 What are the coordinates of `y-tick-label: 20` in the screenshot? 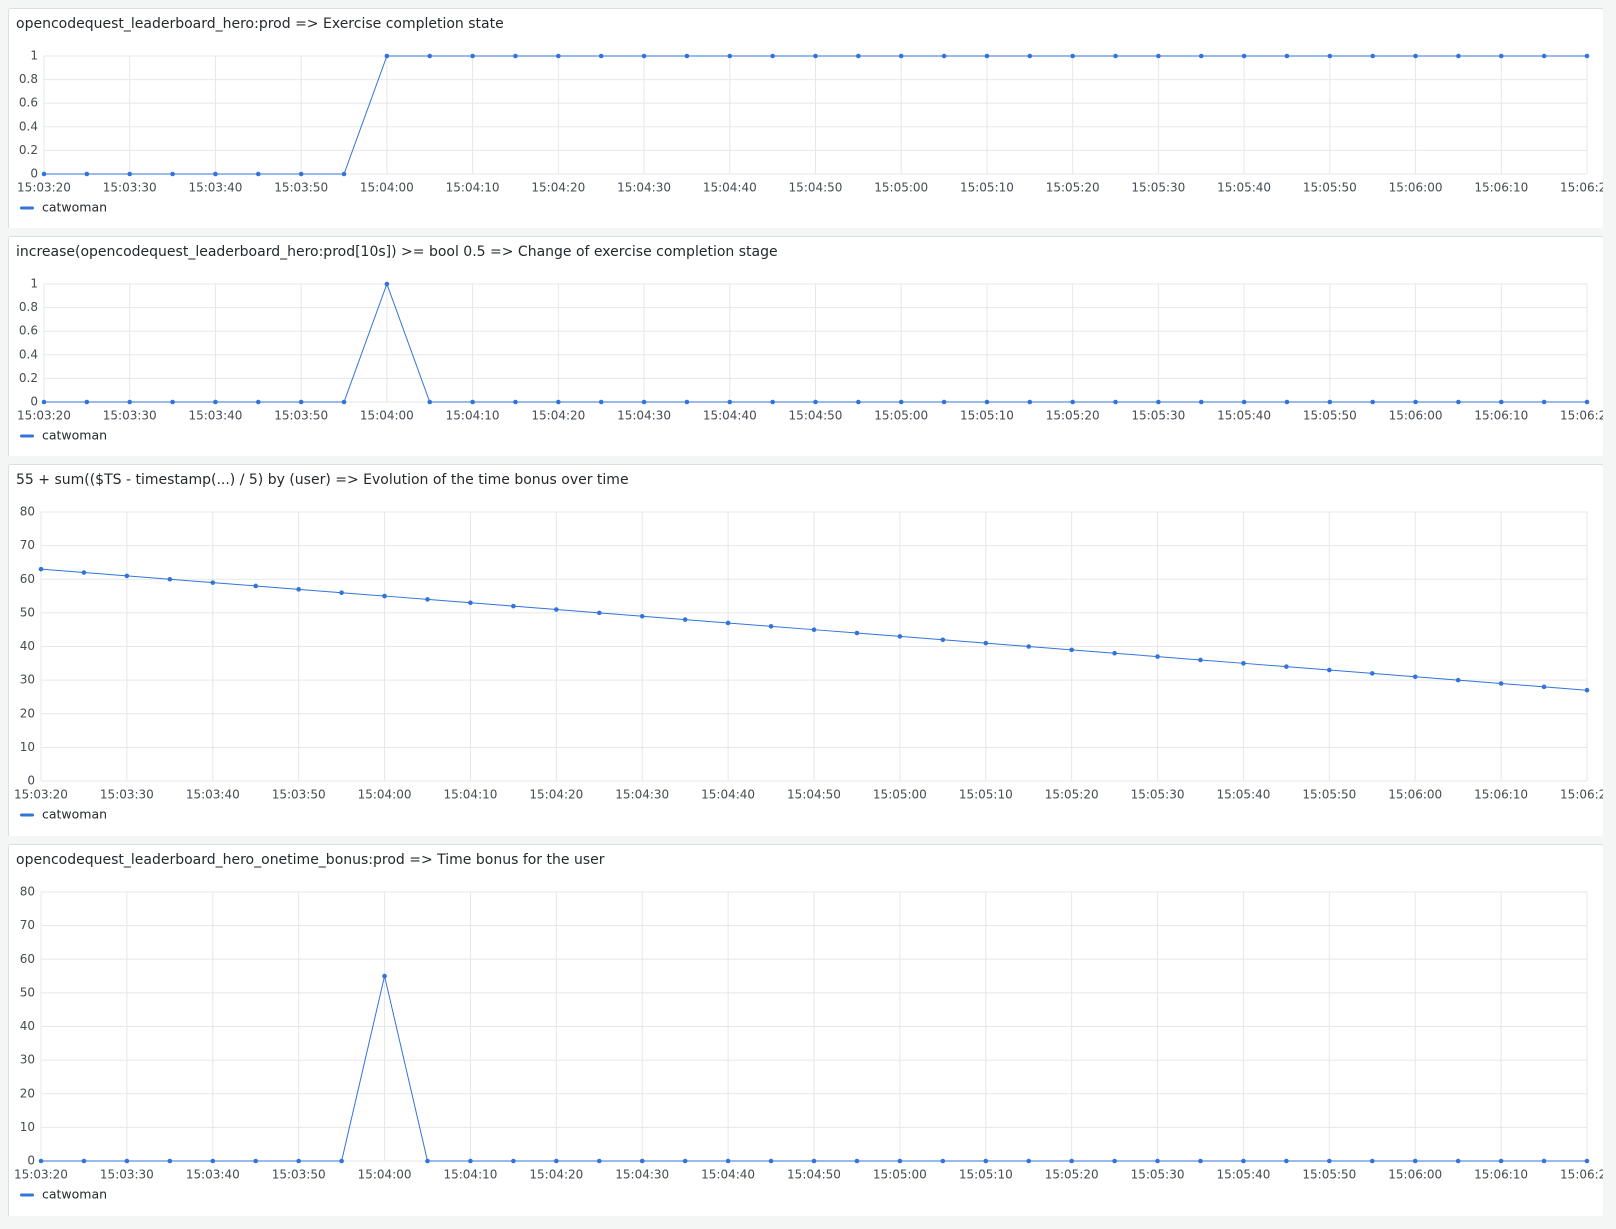 It's located at (27, 713).